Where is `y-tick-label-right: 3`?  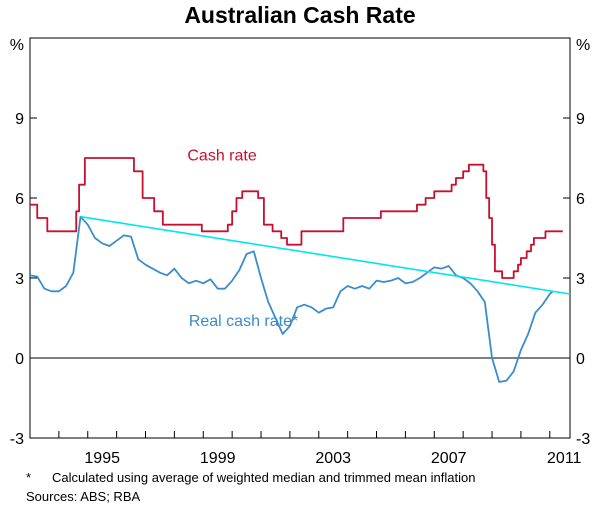
y-tick-label-right: 3 is located at coordinates (580, 279).